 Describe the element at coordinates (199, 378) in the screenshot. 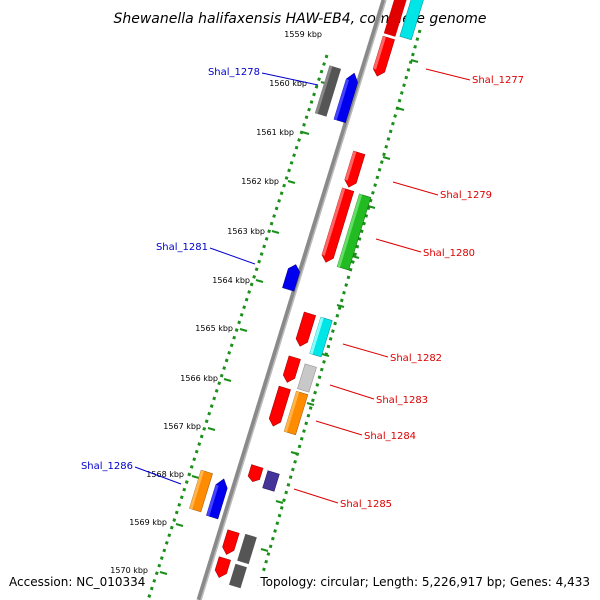

I see `kbp-label: 1566 kbp` at that location.